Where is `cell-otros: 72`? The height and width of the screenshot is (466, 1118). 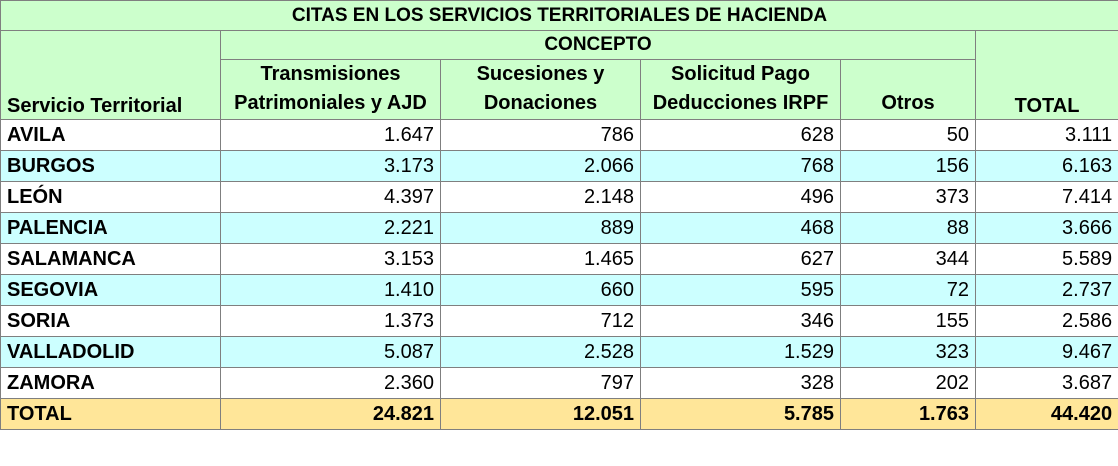 cell-otros: 72 is located at coordinates (908, 290).